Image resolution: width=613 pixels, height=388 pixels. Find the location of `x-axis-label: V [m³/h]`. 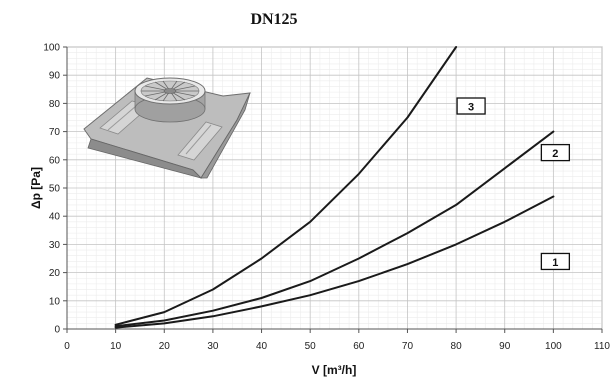

x-axis-label: V [m³/h] is located at coordinates (334, 370).